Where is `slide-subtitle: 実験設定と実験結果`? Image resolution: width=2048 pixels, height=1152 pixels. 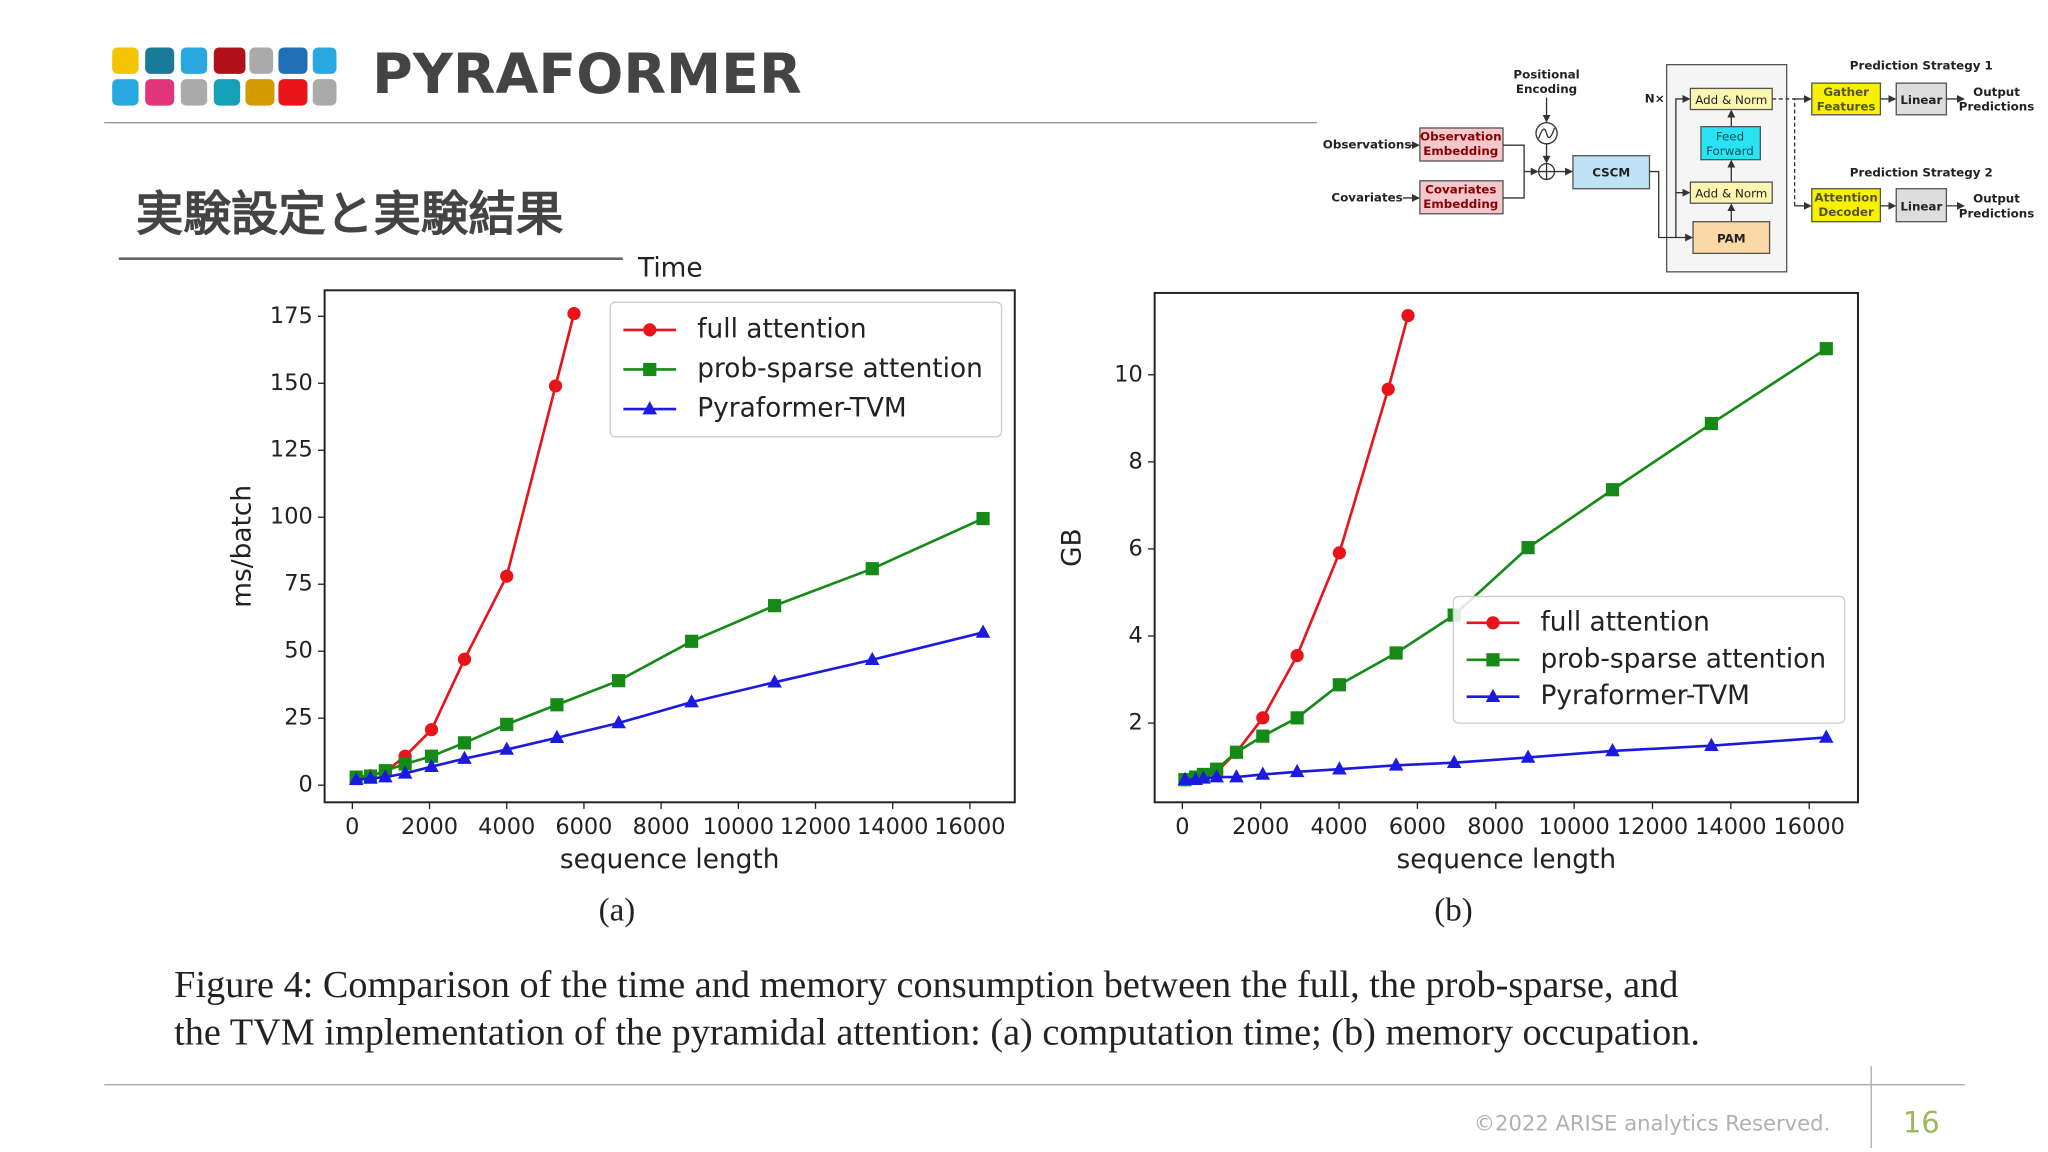 slide-subtitle: 実験設定と実験結果 is located at coordinates (350, 215).